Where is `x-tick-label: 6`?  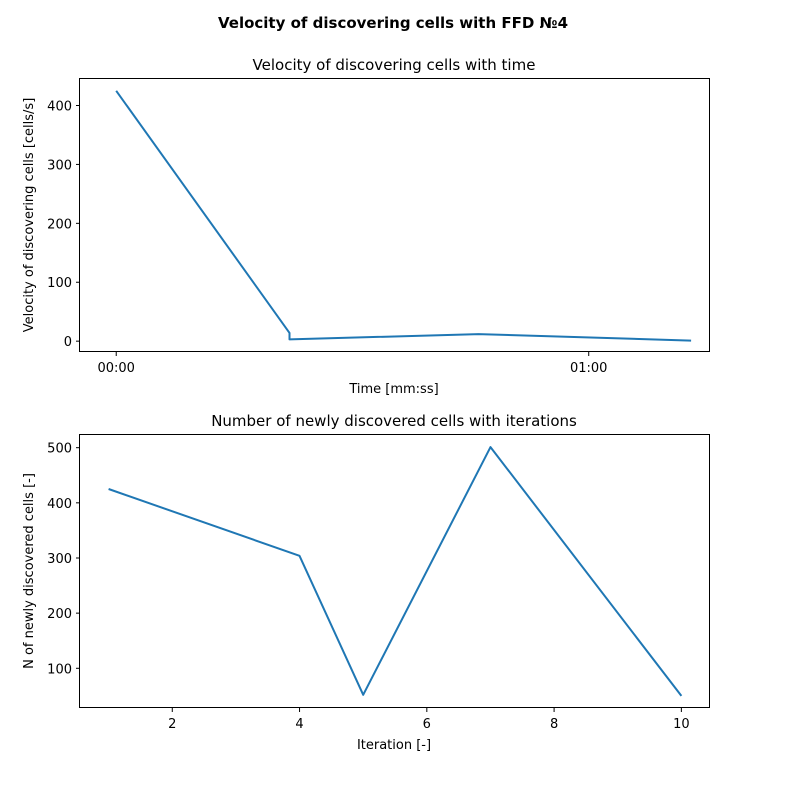 x-tick-label: 6 is located at coordinates (427, 724).